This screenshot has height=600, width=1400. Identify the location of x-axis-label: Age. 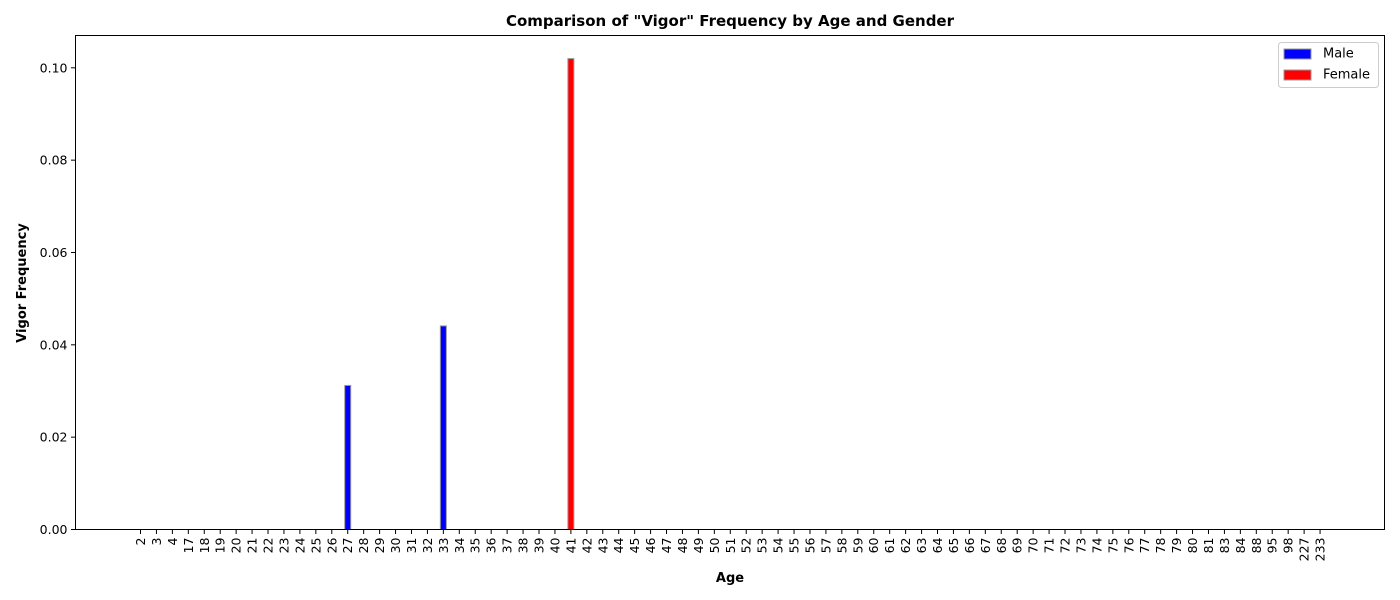
(730, 578).